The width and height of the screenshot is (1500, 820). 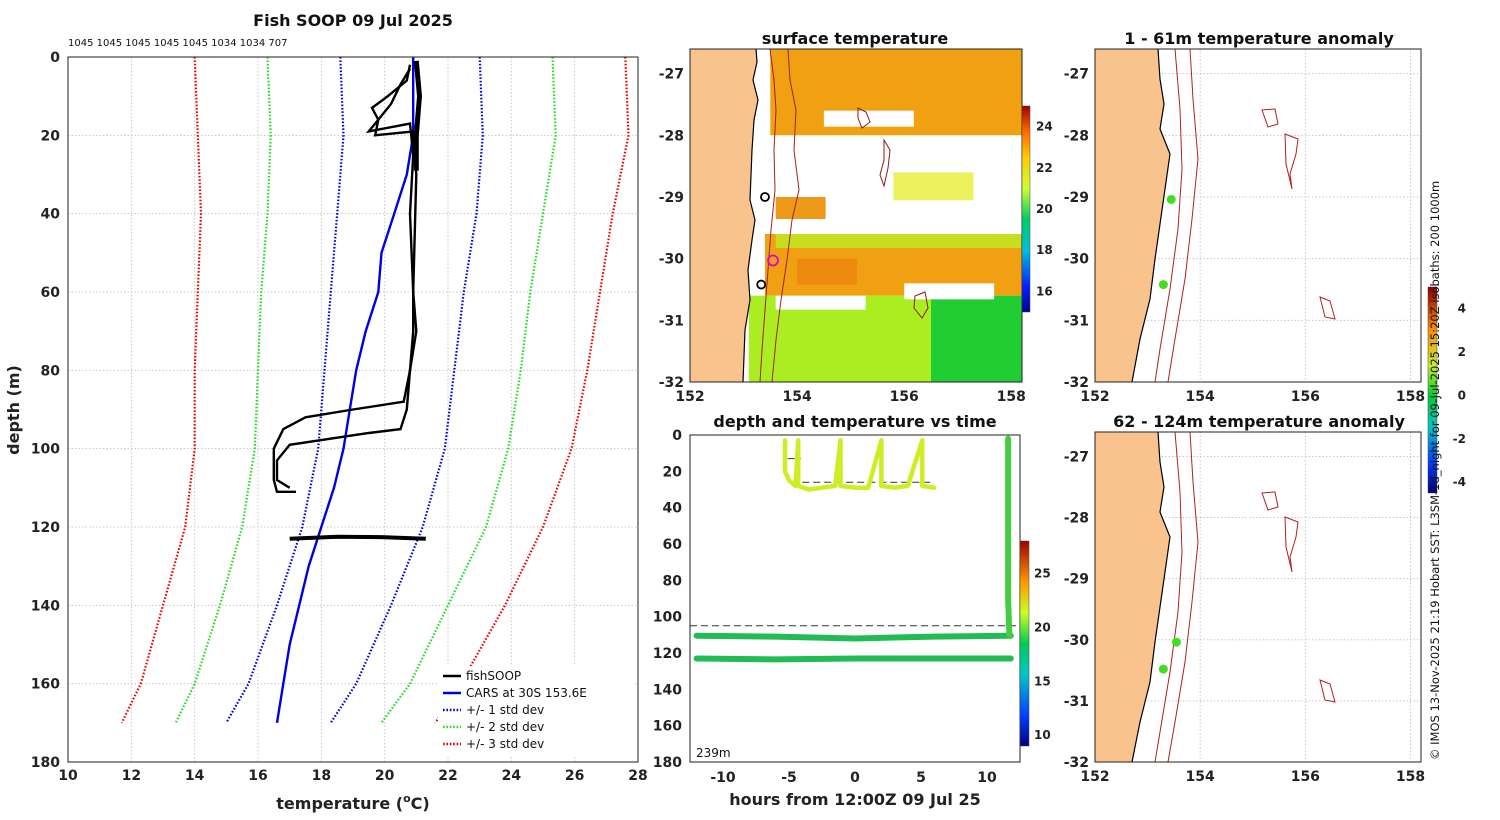 I want to click on profile-top-counts: 1045 1045 1045 1045 1045 1034 1034 707, so click(x=177, y=43).